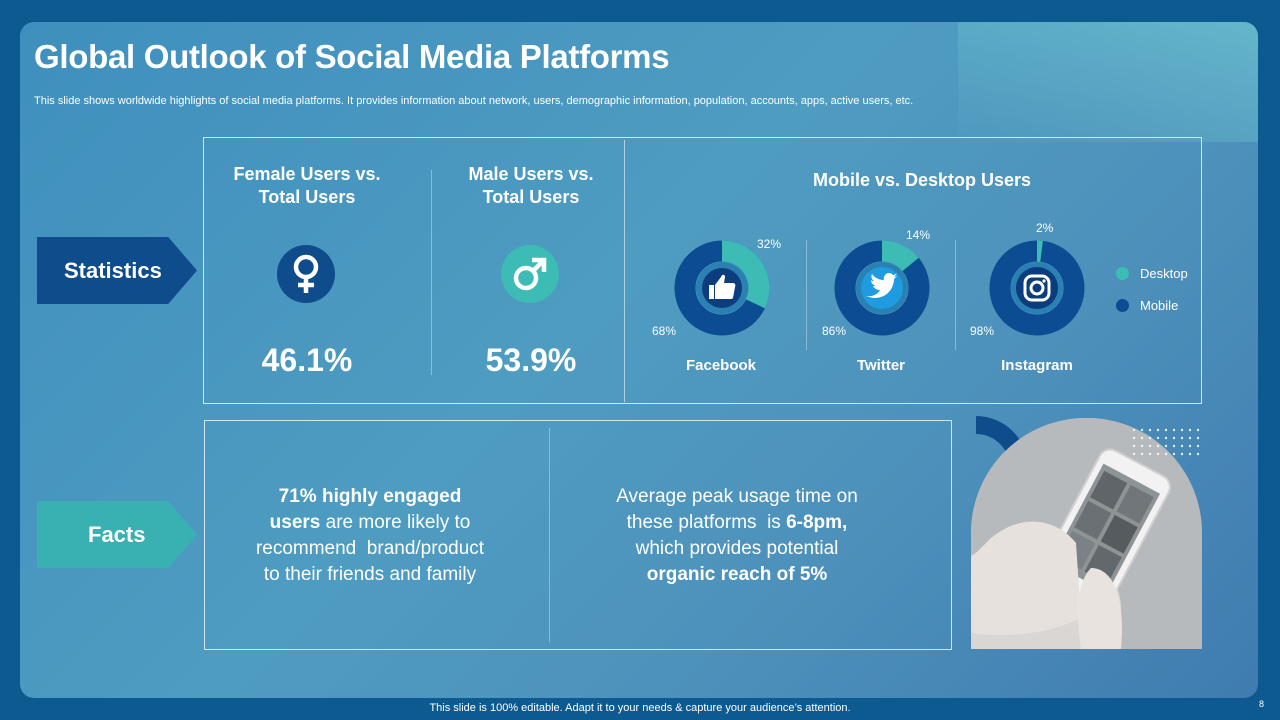 This screenshot has height=720, width=1280. I want to click on statistics-label: Statistics, so click(117, 270).